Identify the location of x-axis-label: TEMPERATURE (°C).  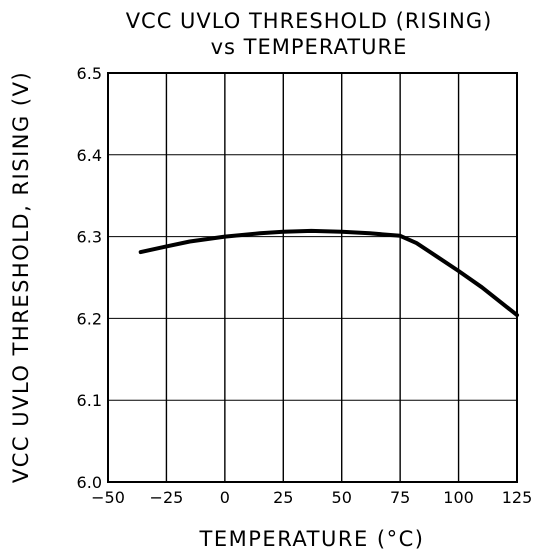
(312, 539).